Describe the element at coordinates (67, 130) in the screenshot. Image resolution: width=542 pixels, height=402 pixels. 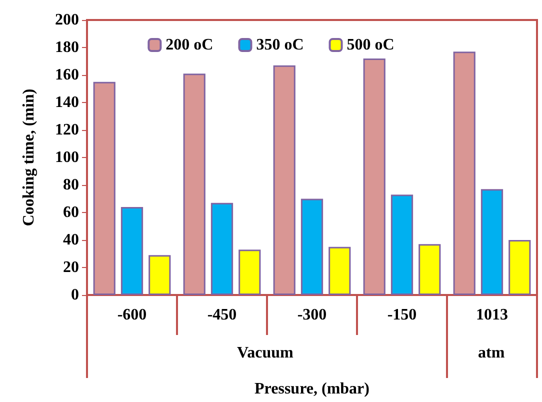
I see `y-tick-label: 120` at that location.